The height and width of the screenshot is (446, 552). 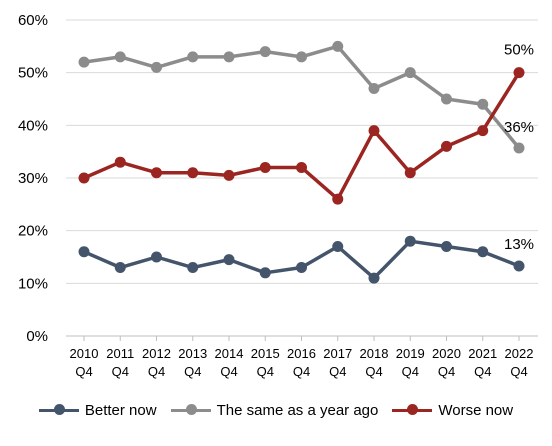 I want to click on legend-item: The same as a year ago, so click(x=274, y=410).